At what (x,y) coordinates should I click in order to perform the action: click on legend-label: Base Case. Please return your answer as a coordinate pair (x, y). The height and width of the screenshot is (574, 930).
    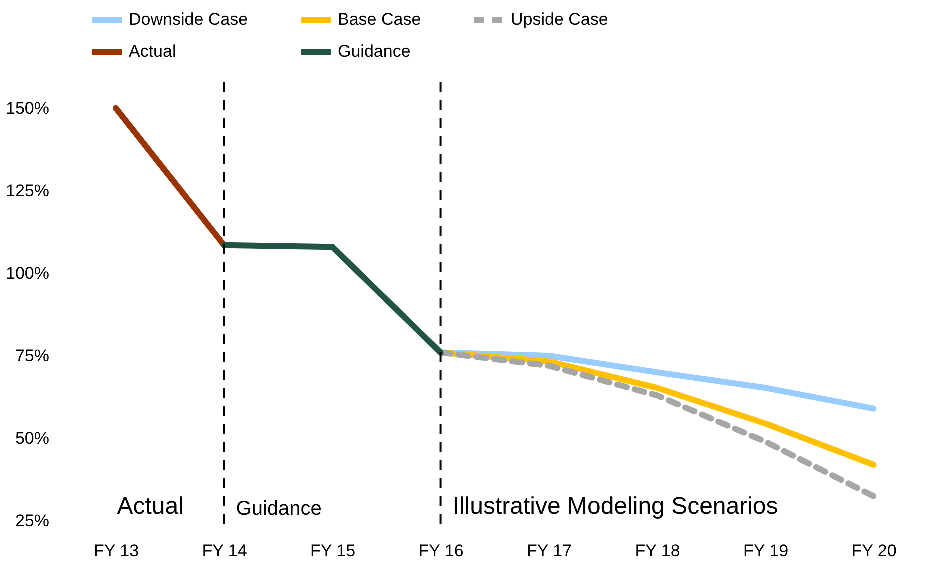
    Looking at the image, I should click on (380, 19).